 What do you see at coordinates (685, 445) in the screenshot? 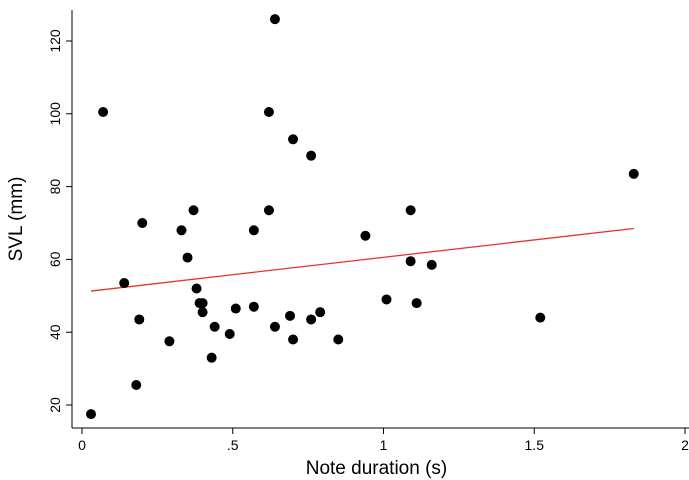
I see `x-tick-label: 2` at bounding box center [685, 445].